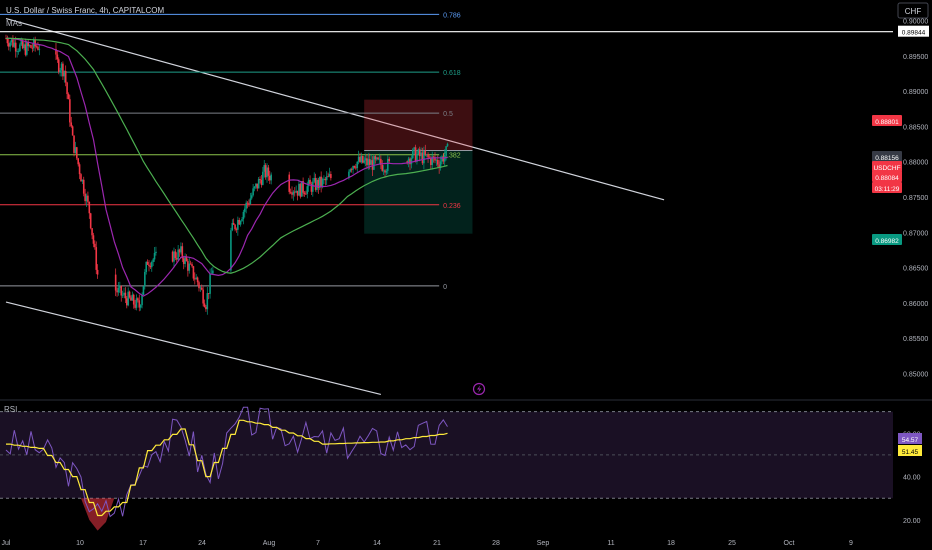 The width and height of the screenshot is (932, 550). What do you see at coordinates (437, 543) in the screenshot?
I see `time-tick-label: 21` at bounding box center [437, 543].